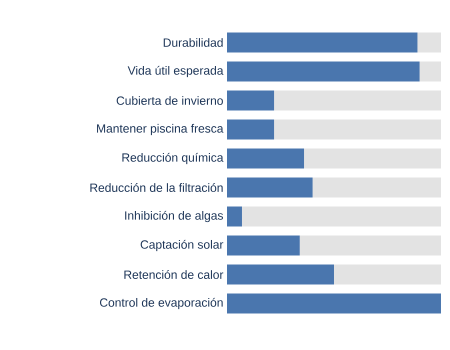 This screenshot has height=350, width=450. Describe the element at coordinates (156, 187) in the screenshot. I see `y-tick-label: Reducción de la filtración` at that location.